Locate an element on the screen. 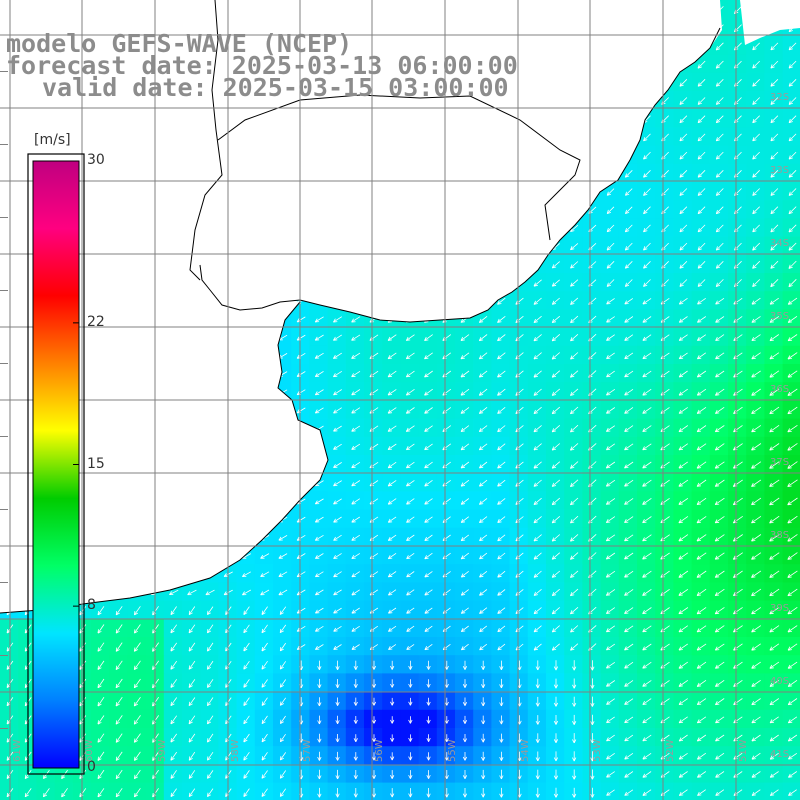  longitude-label: 53W is located at coordinates (597, 750).